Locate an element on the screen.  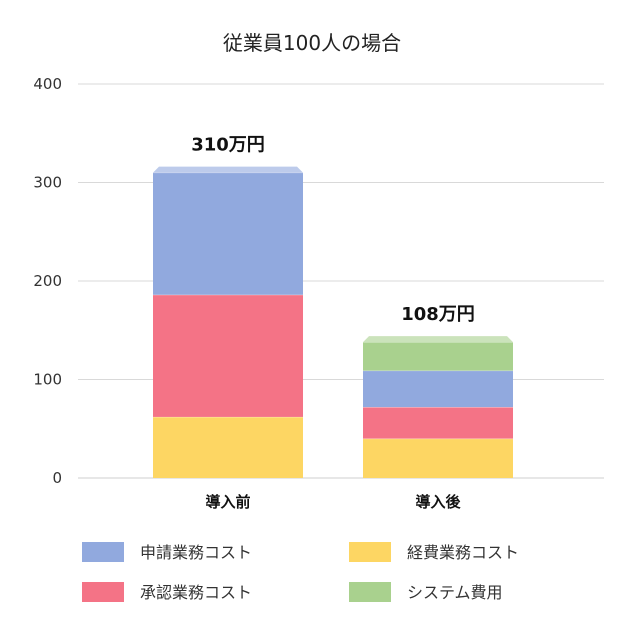
legend-label: 承認業務コスト is located at coordinates (196, 592).